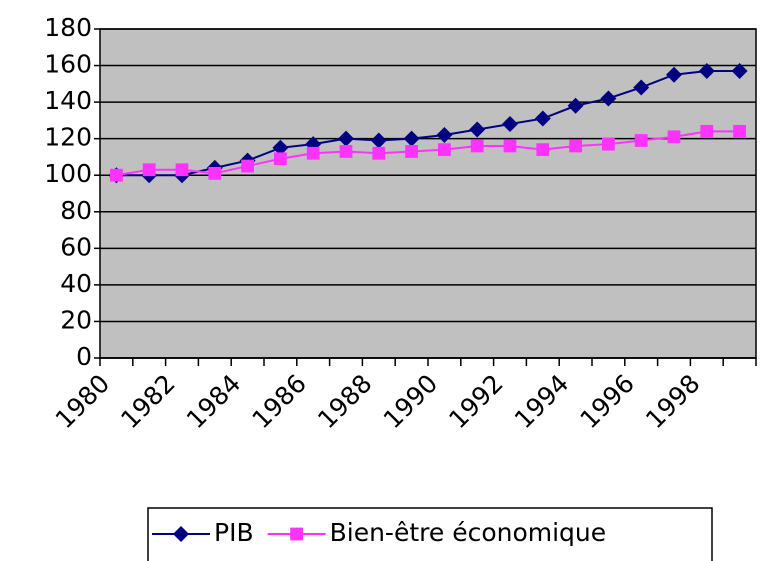  Describe the element at coordinates (68, 27) in the screenshot. I see `y-tick-label: 180` at that location.